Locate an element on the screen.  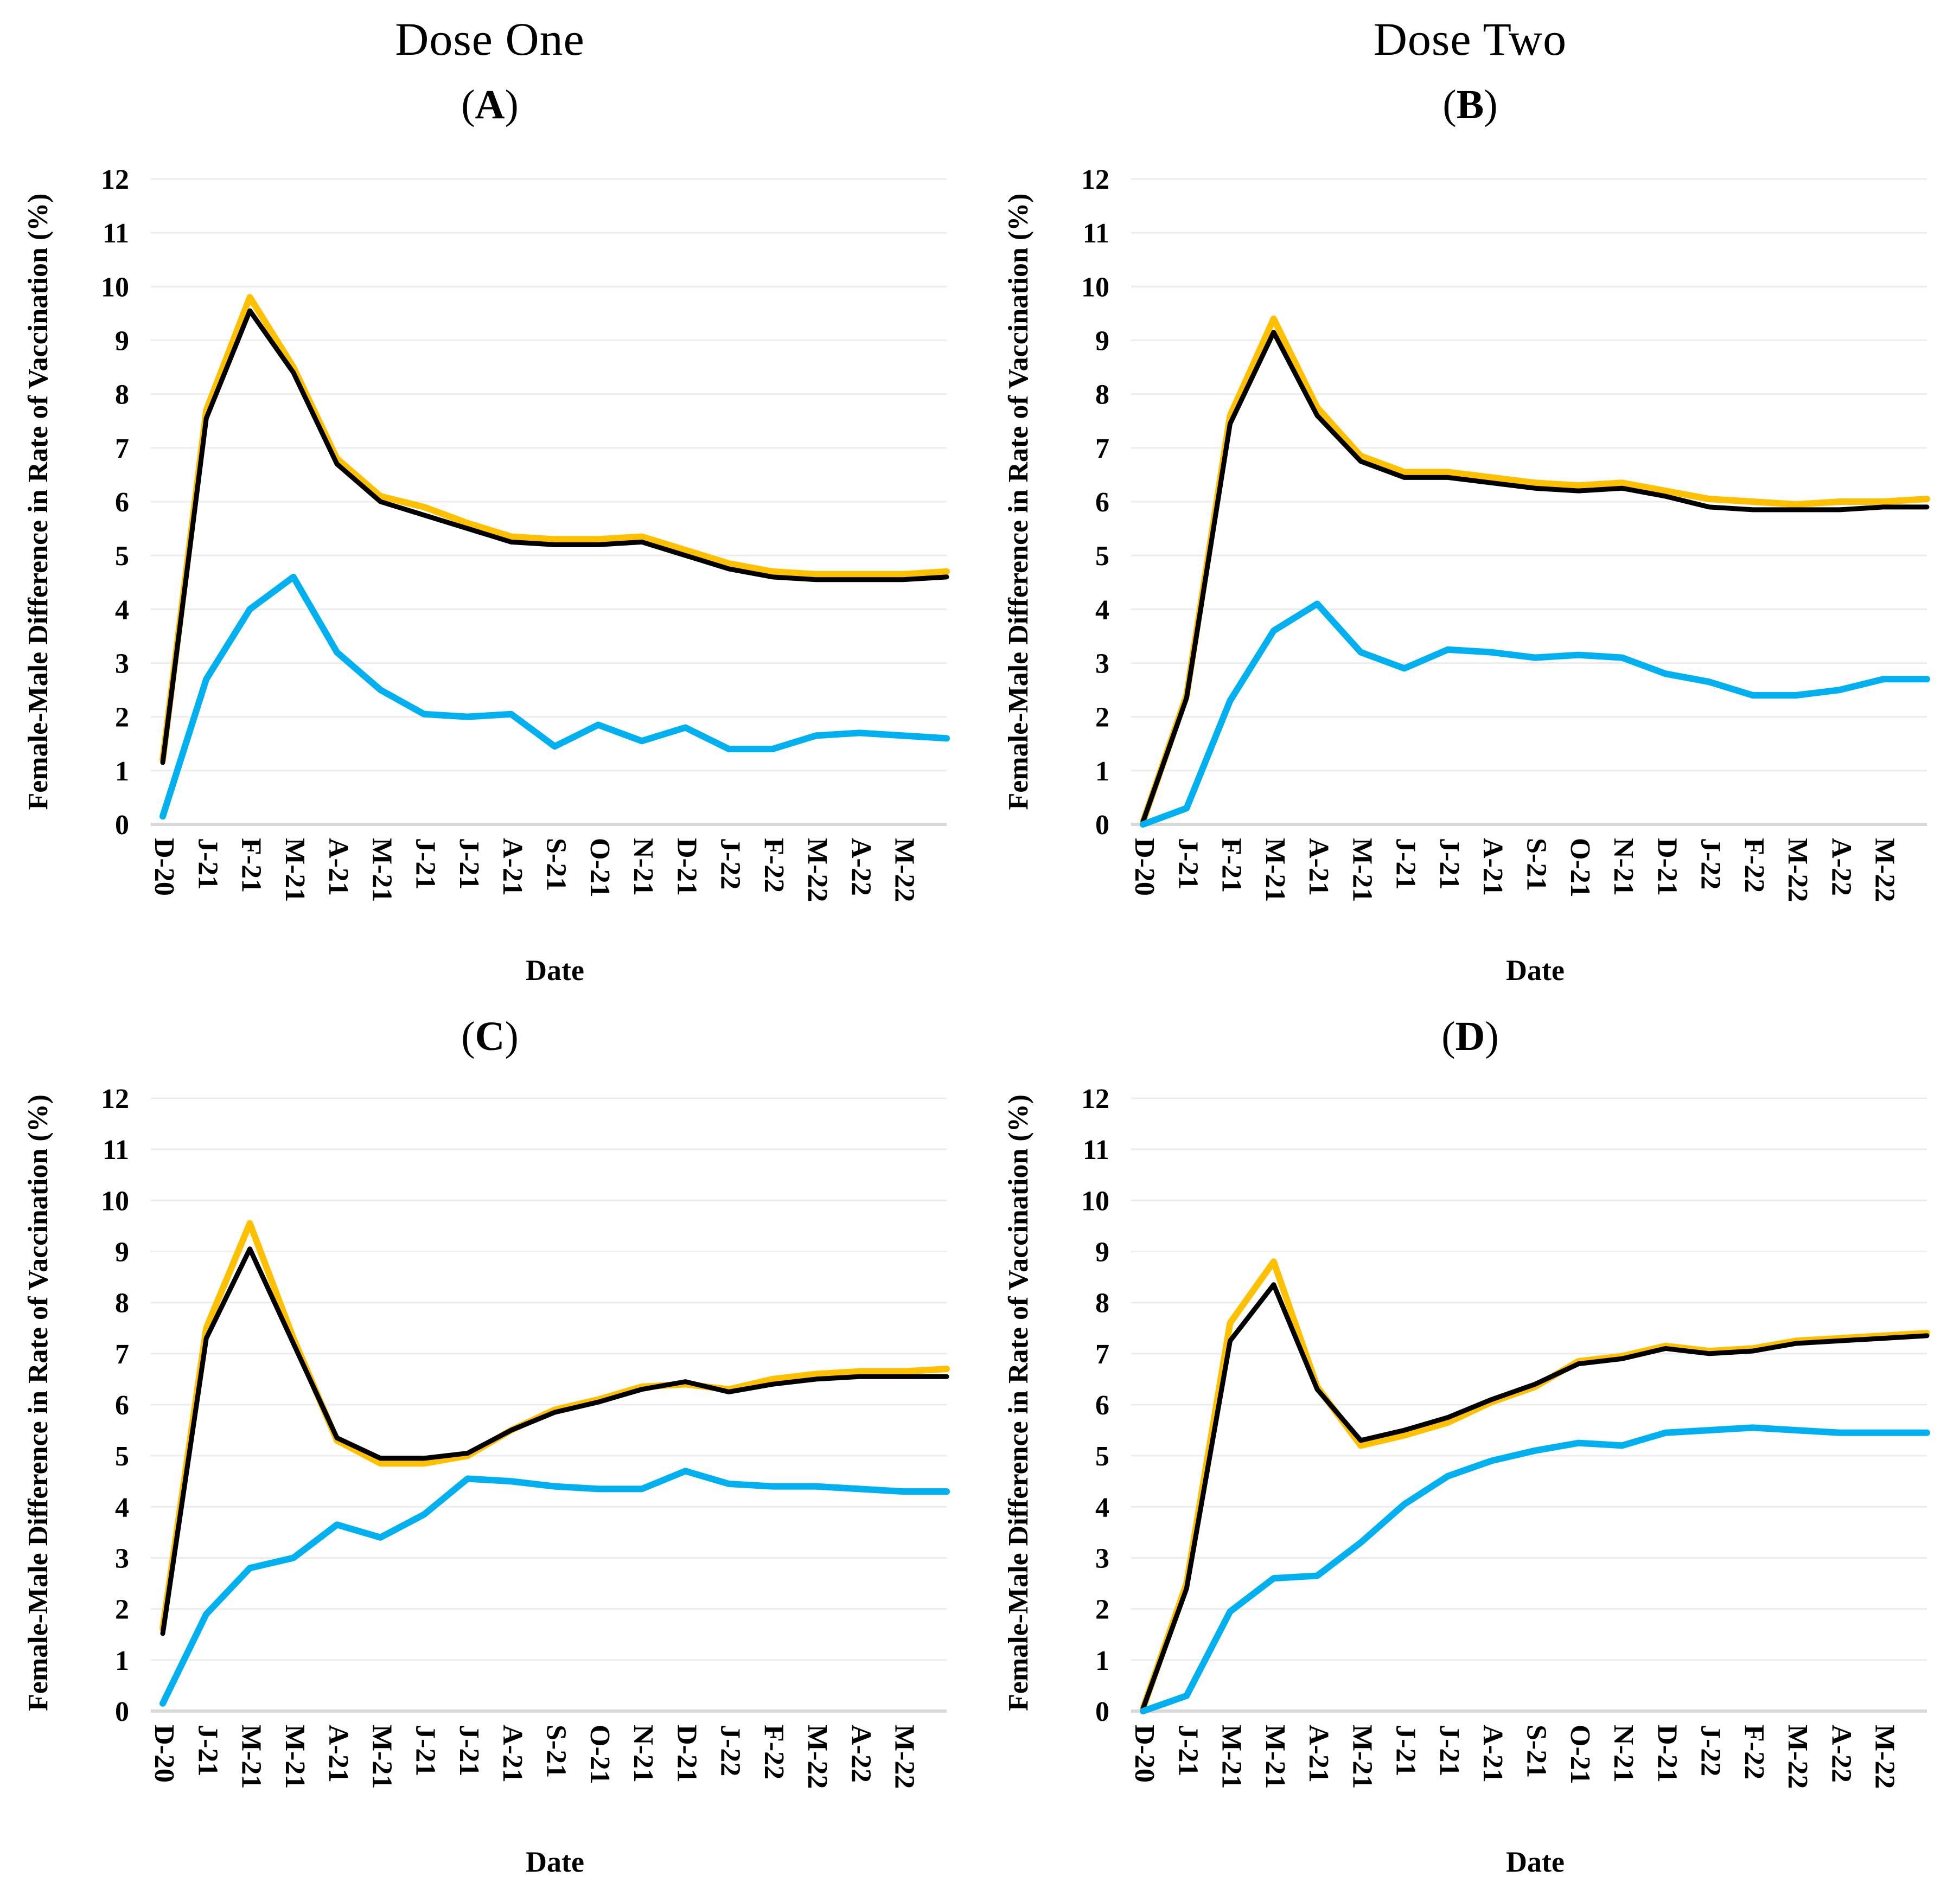
series-lines-D is located at coordinates (1535, 1486).